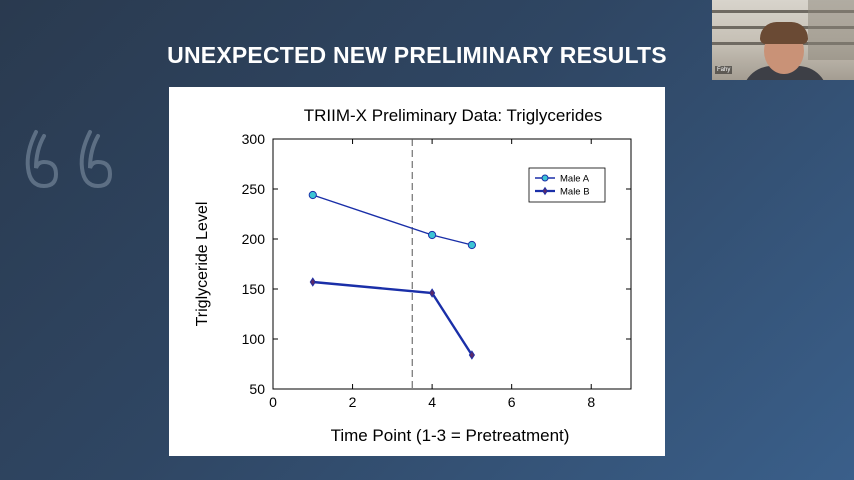 The image size is (854, 480). I want to click on chart-title: TRIIM-X Preliminary Data: Triglycerides, so click(453, 115).